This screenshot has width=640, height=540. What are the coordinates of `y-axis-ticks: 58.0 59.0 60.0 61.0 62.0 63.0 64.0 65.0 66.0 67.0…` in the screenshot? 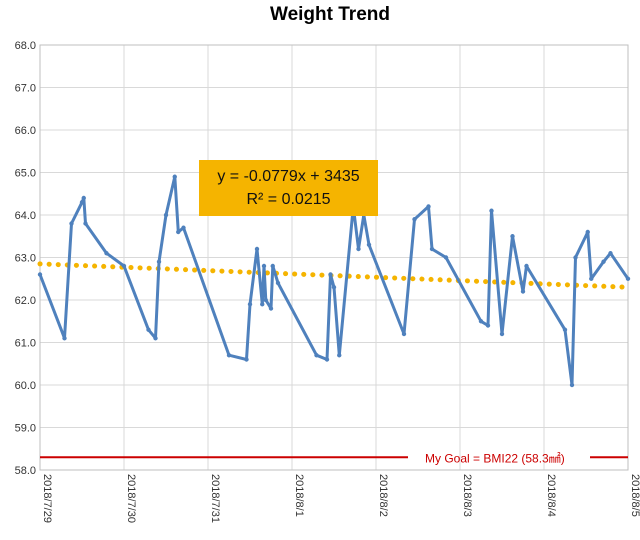 It's located at (25, 258).